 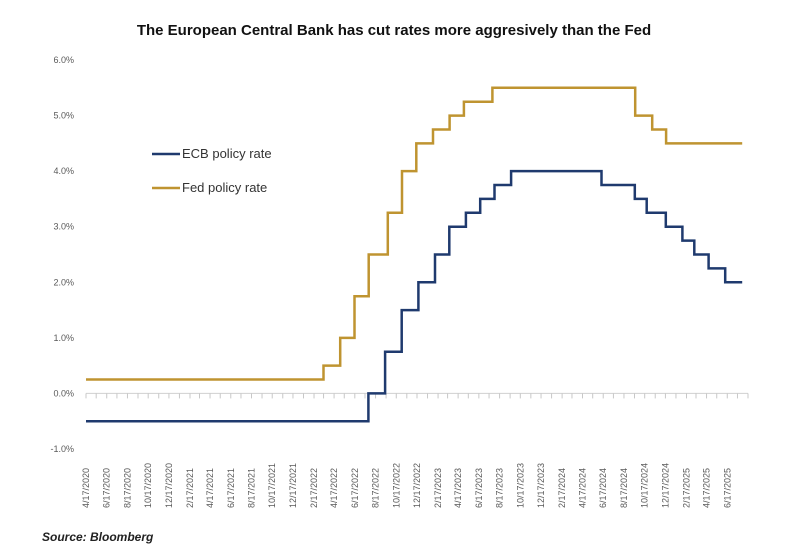 I want to click on x-tick-label: 12/17/2021, so click(x=293, y=485).